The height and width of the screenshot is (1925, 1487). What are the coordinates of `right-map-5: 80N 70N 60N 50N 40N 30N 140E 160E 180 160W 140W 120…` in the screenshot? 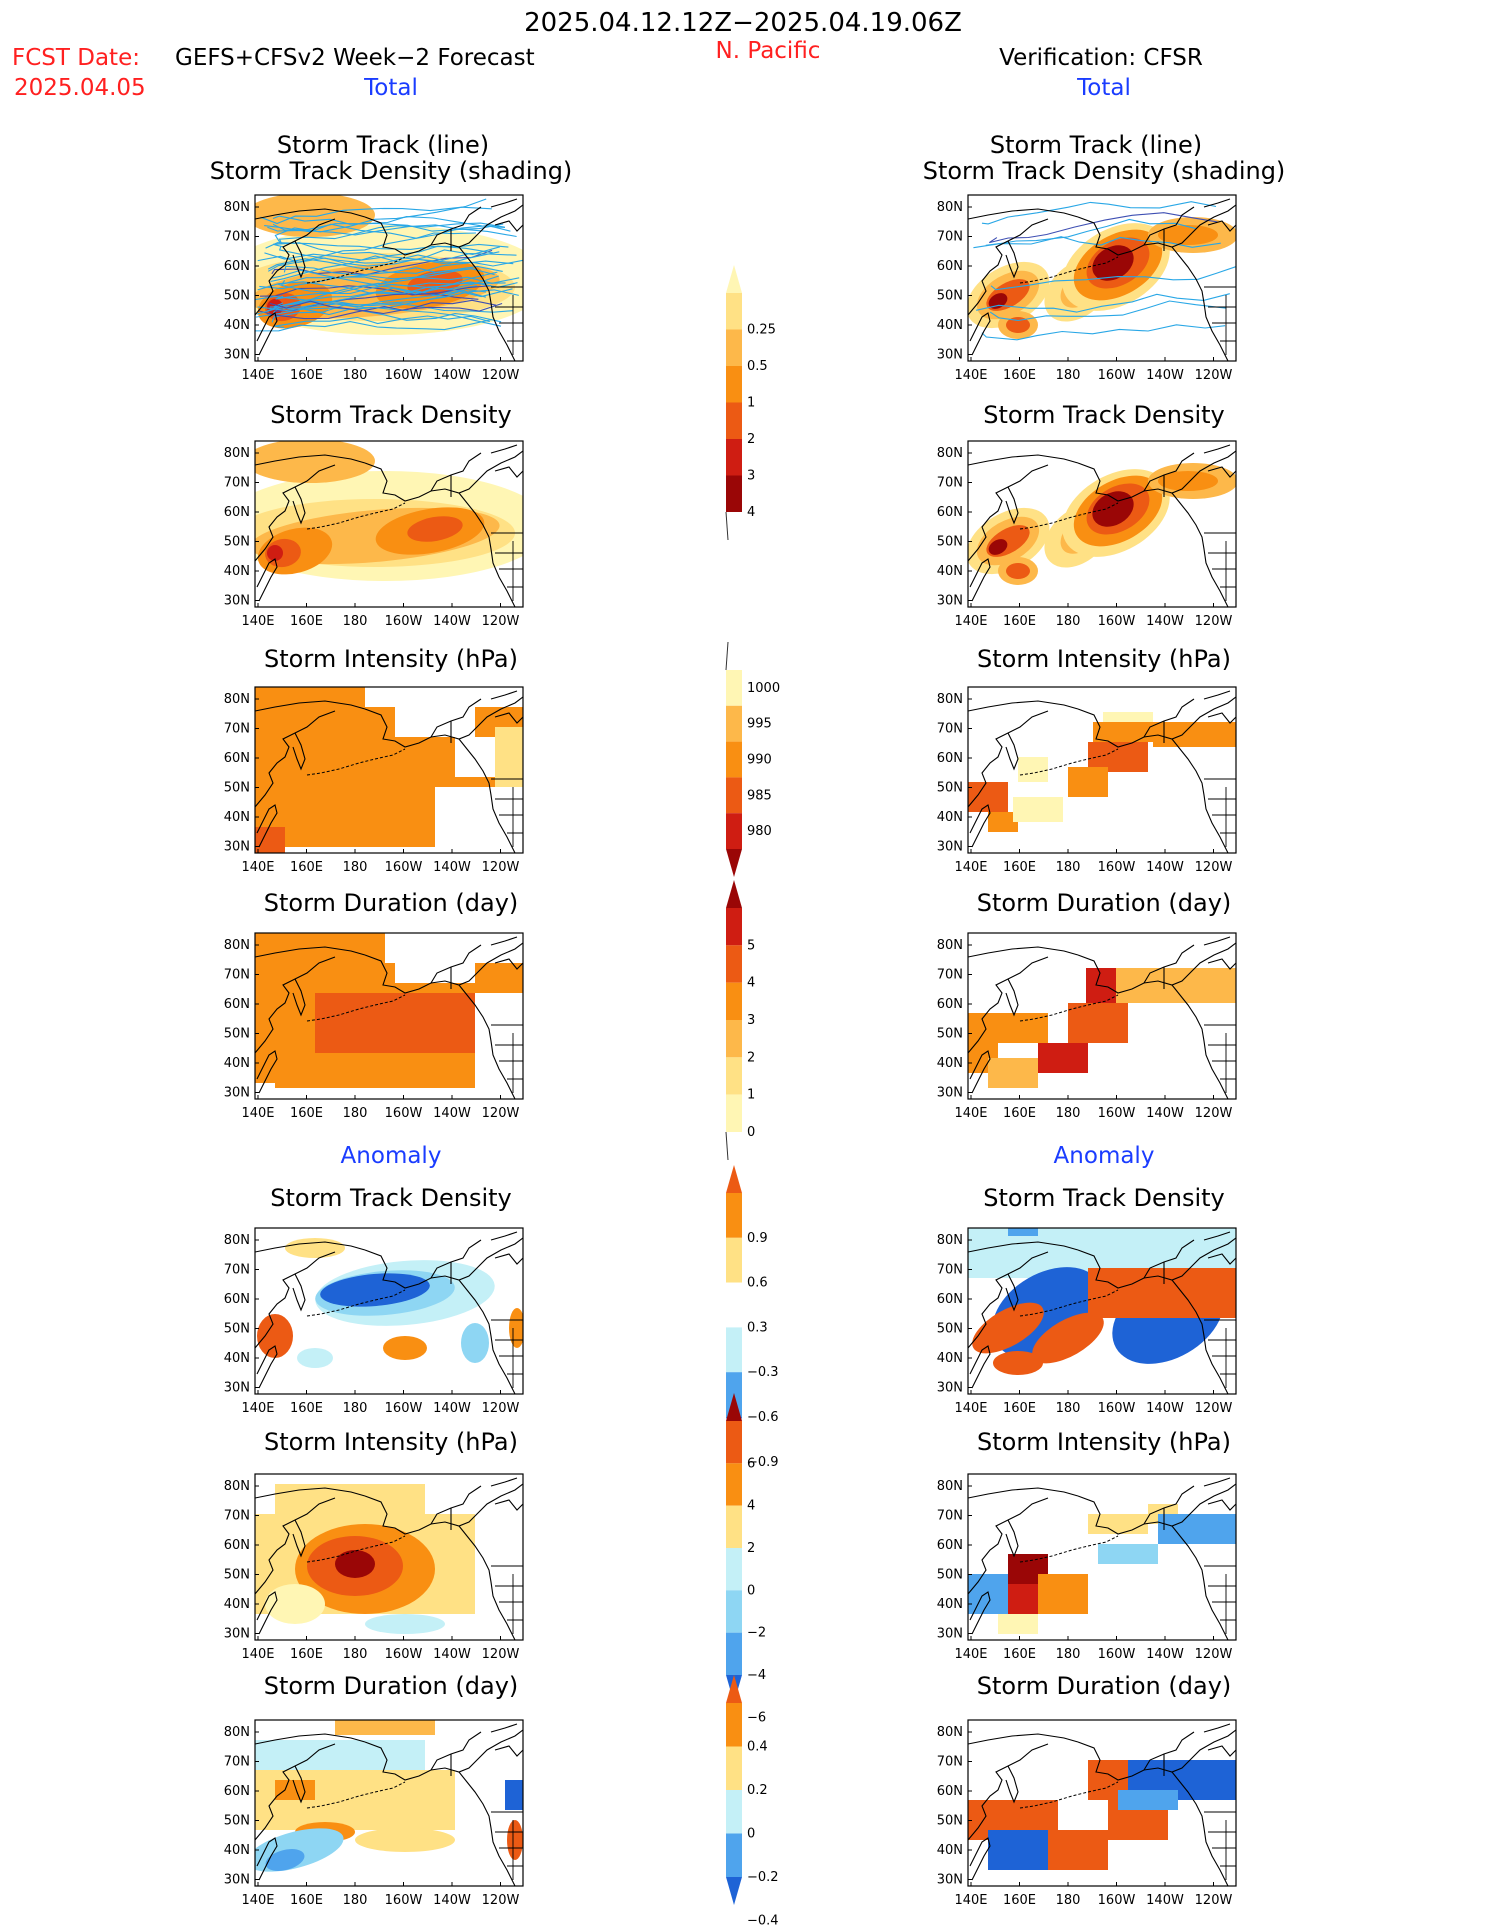 It's located at (1087, 1321).